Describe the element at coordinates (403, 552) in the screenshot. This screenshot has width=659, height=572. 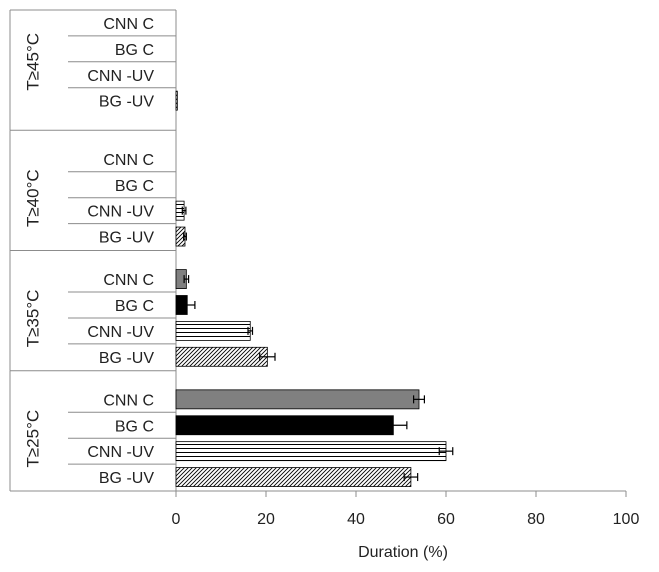
I see `x-axis-title: Duration (%)` at that location.